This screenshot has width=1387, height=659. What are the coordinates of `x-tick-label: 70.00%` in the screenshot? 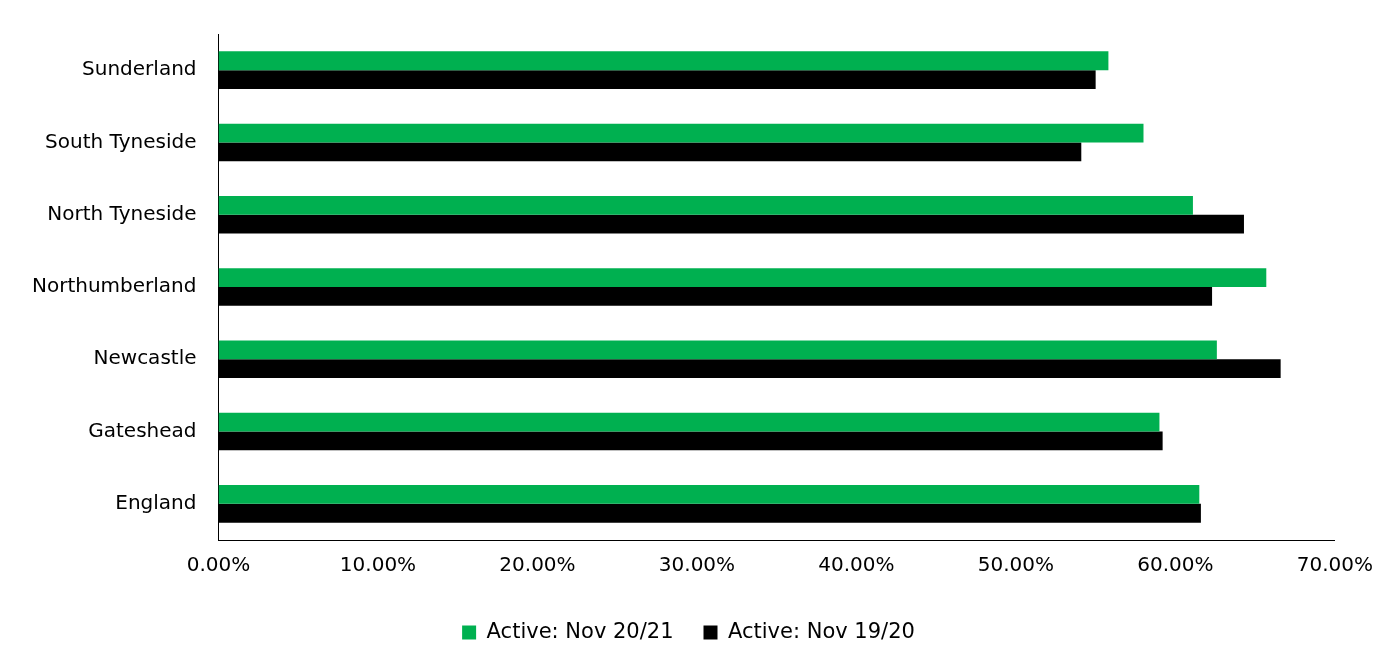 It's located at (1334, 564).